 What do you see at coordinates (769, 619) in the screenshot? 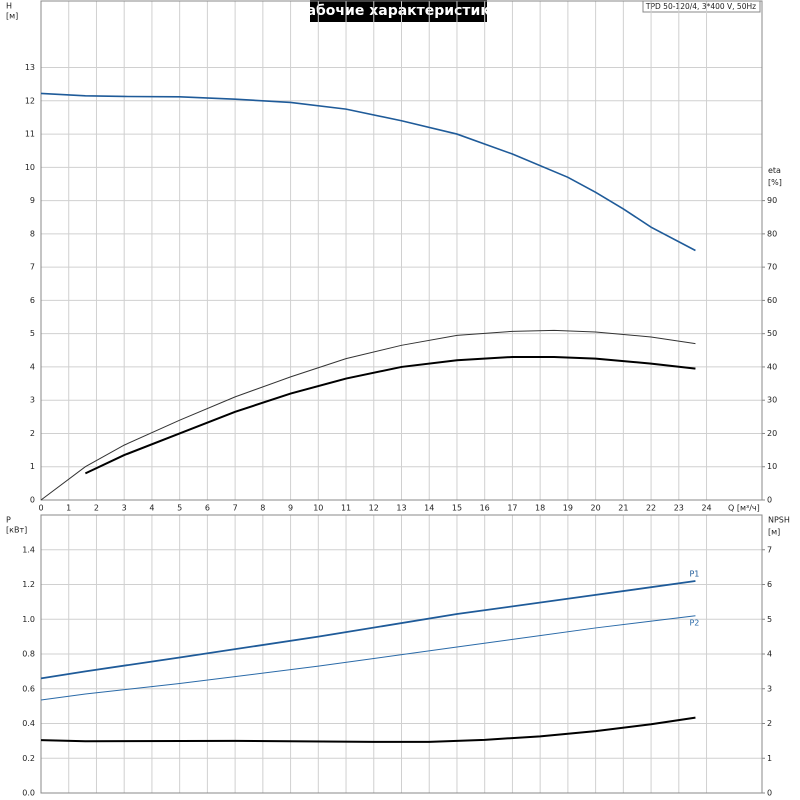
I see `y2-tick-label: 5` at bounding box center [769, 619].